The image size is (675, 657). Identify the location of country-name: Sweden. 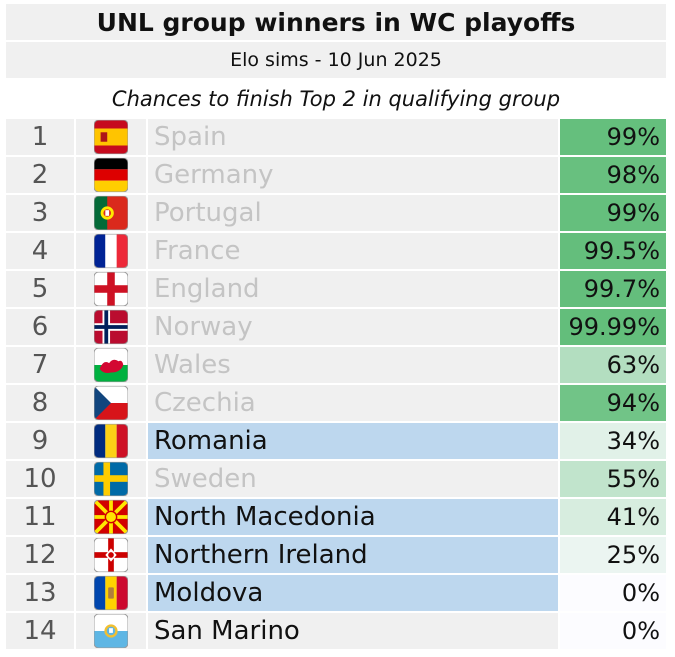
(353, 479).